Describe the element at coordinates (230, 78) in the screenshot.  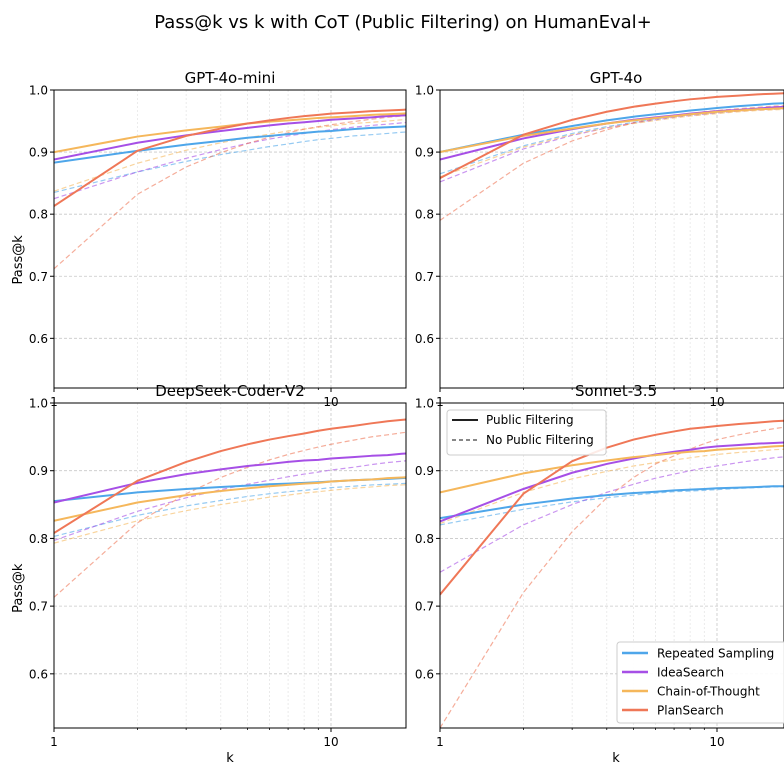
I see `panel-title: GPT-4o-mini` at that location.